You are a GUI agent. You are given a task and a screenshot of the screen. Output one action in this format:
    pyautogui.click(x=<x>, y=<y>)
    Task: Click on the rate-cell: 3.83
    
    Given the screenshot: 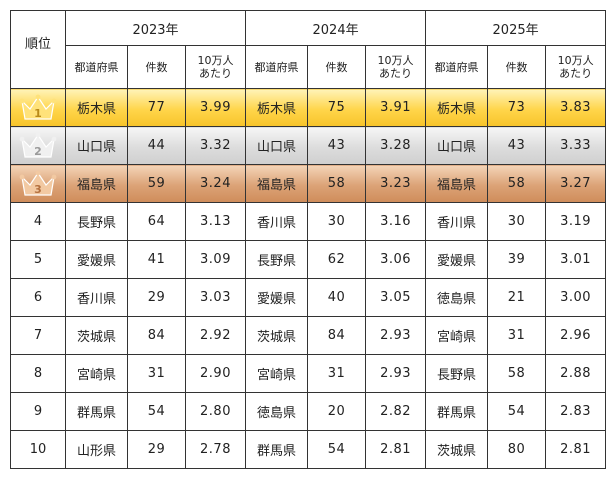 What is the action you would take?
    pyautogui.click(x=576, y=107)
    